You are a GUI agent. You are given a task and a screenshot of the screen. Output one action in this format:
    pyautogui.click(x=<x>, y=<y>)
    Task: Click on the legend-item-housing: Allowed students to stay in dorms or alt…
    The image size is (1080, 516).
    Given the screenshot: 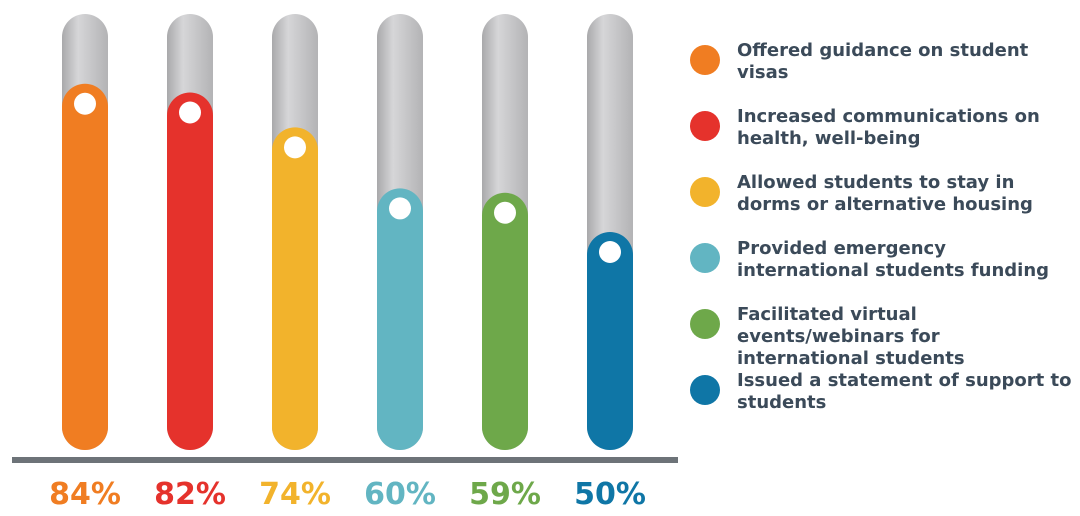 What is the action you would take?
    pyautogui.click(x=882, y=205)
    